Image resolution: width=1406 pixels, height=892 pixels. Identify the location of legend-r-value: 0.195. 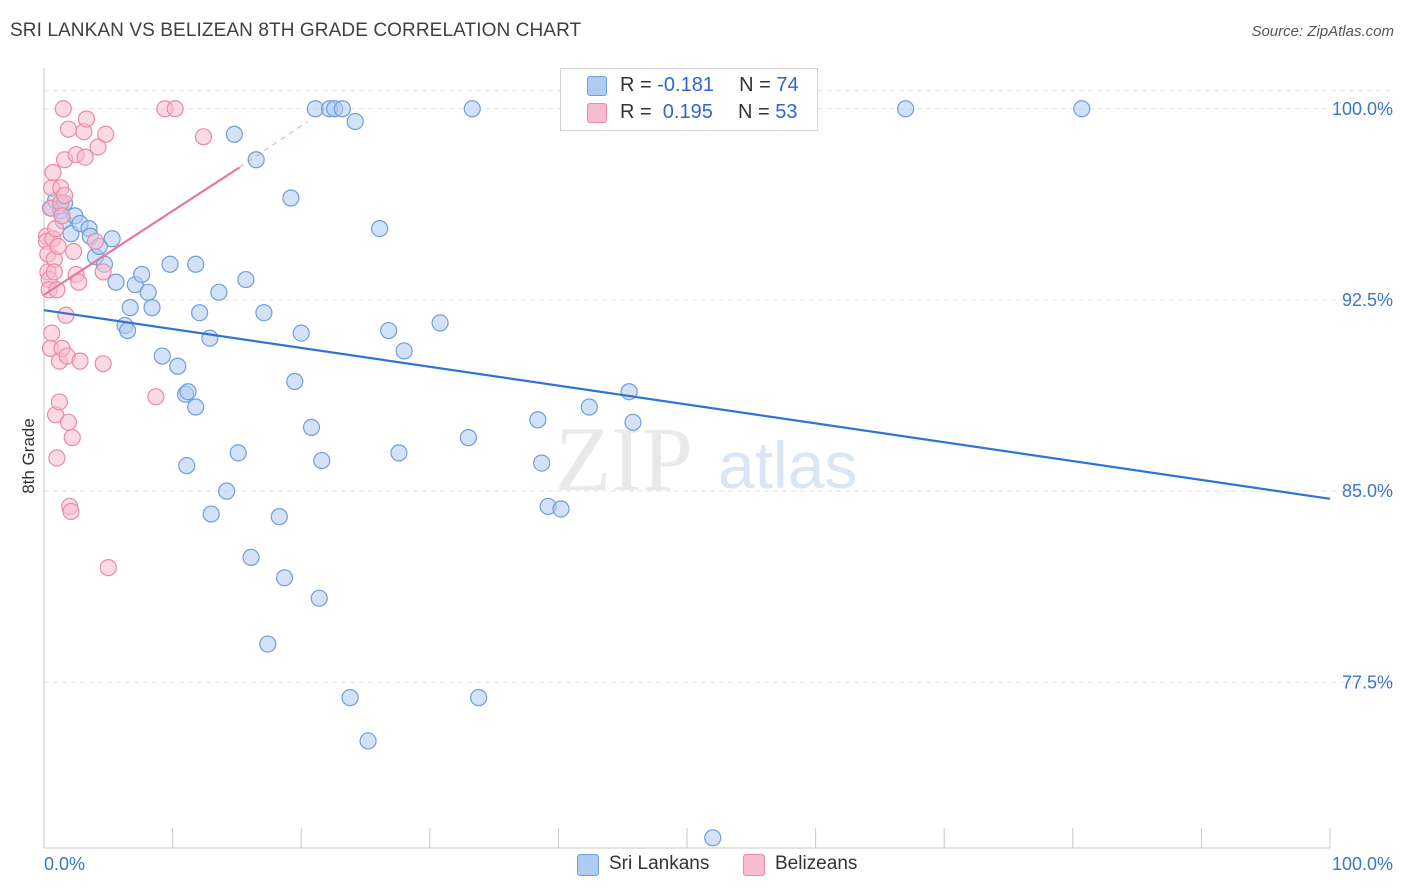
(685, 112).